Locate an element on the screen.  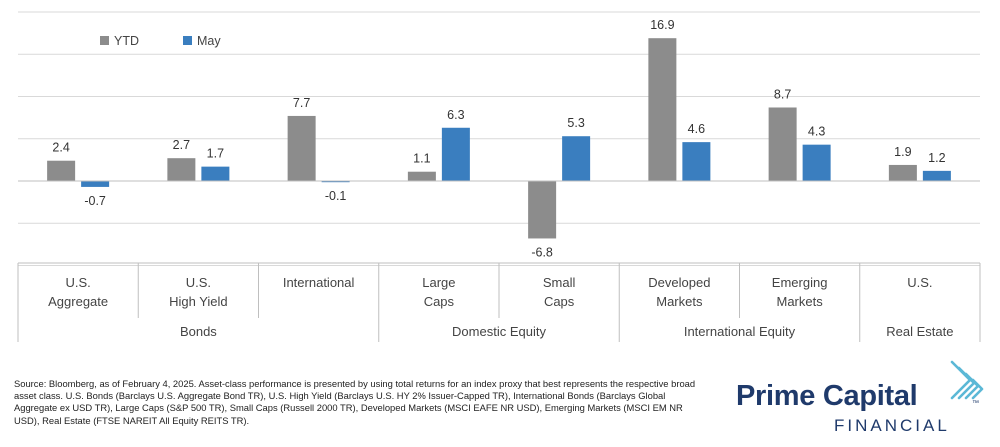
logo-subtitle: FINANCIAL is located at coordinates (892, 425).